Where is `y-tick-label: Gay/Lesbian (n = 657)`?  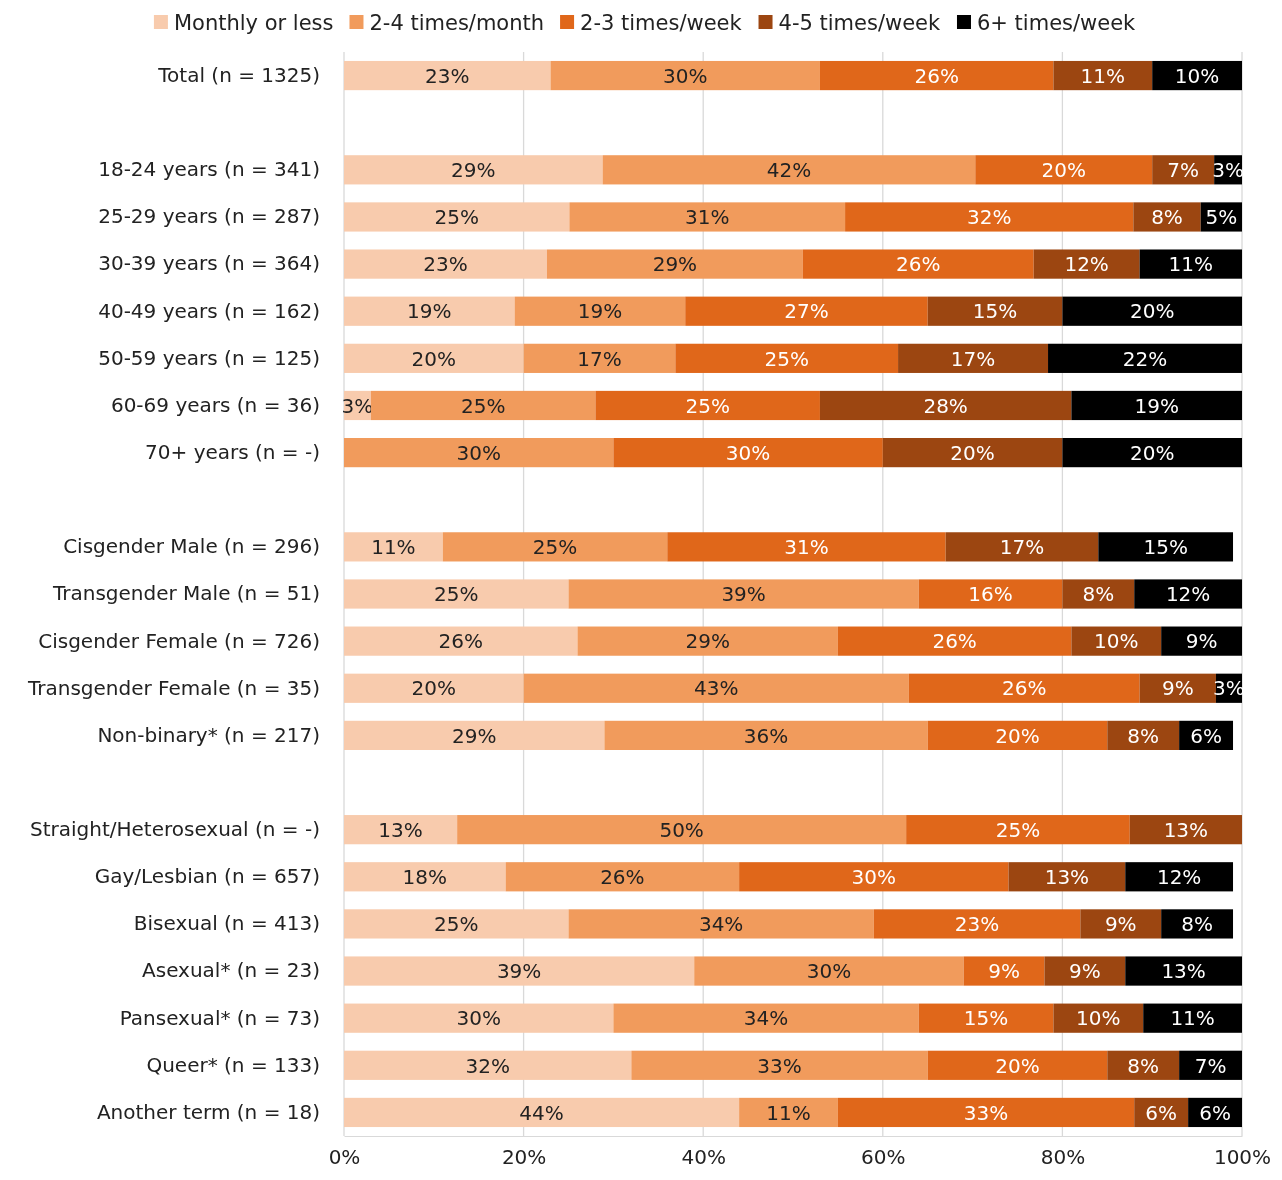
y-tick-label: Gay/Lesbian (n = 657) is located at coordinates (207, 876).